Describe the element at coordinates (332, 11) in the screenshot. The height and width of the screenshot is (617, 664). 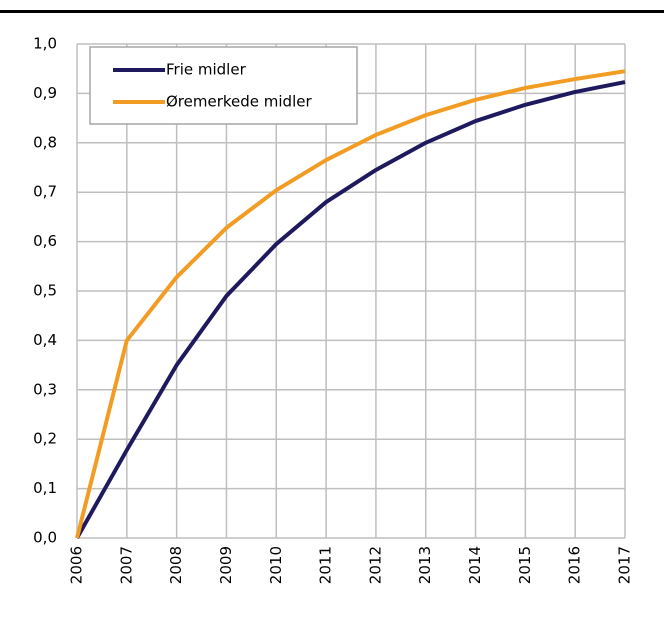
I see `top-rule` at that location.